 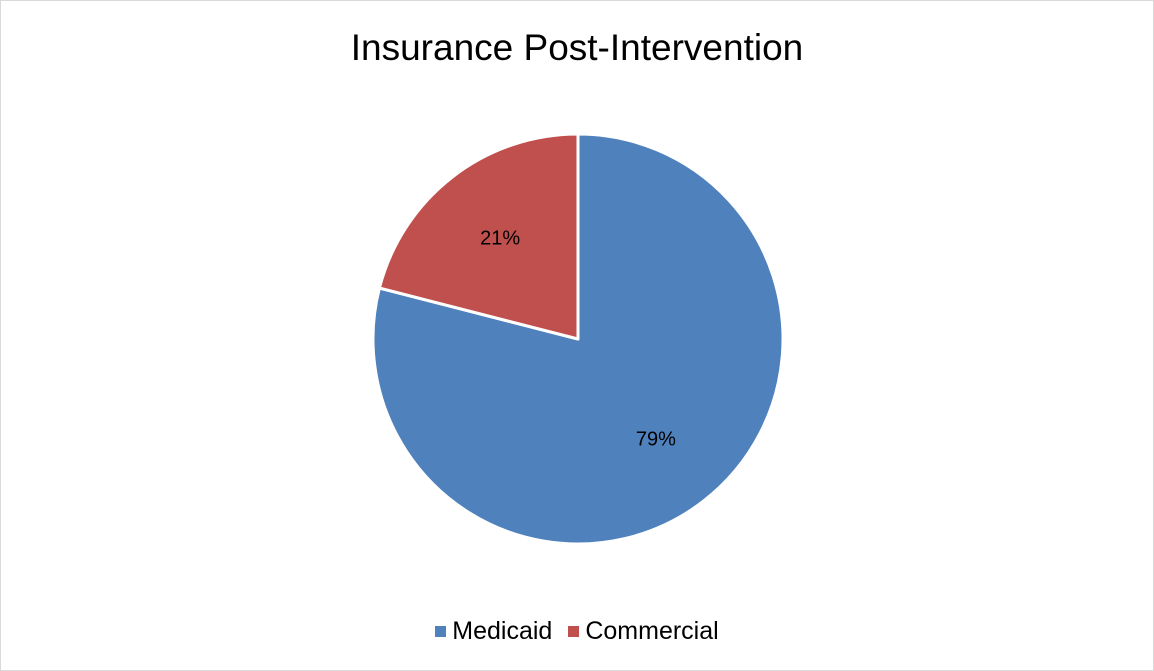 I want to click on data-label-commercial: 21%, so click(x=500, y=239).